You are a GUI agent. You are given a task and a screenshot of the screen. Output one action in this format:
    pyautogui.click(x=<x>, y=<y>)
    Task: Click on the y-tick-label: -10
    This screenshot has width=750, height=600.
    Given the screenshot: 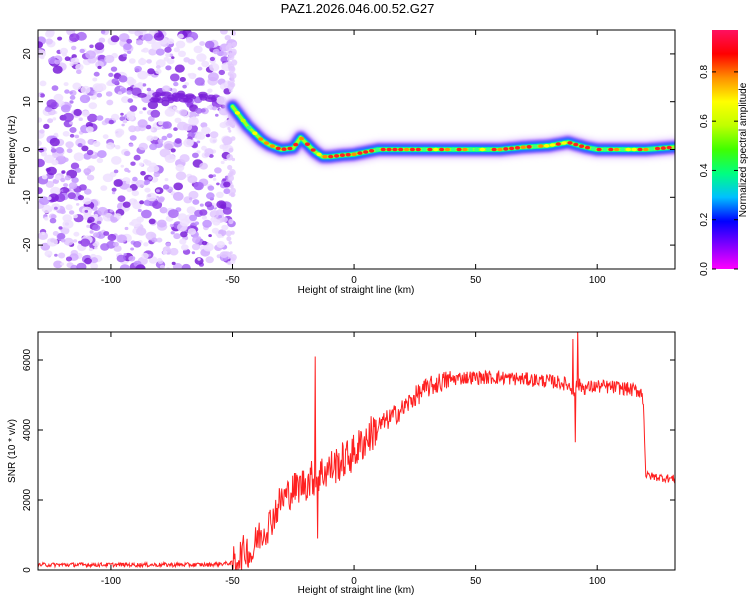 What is the action you would take?
    pyautogui.click(x=27, y=197)
    